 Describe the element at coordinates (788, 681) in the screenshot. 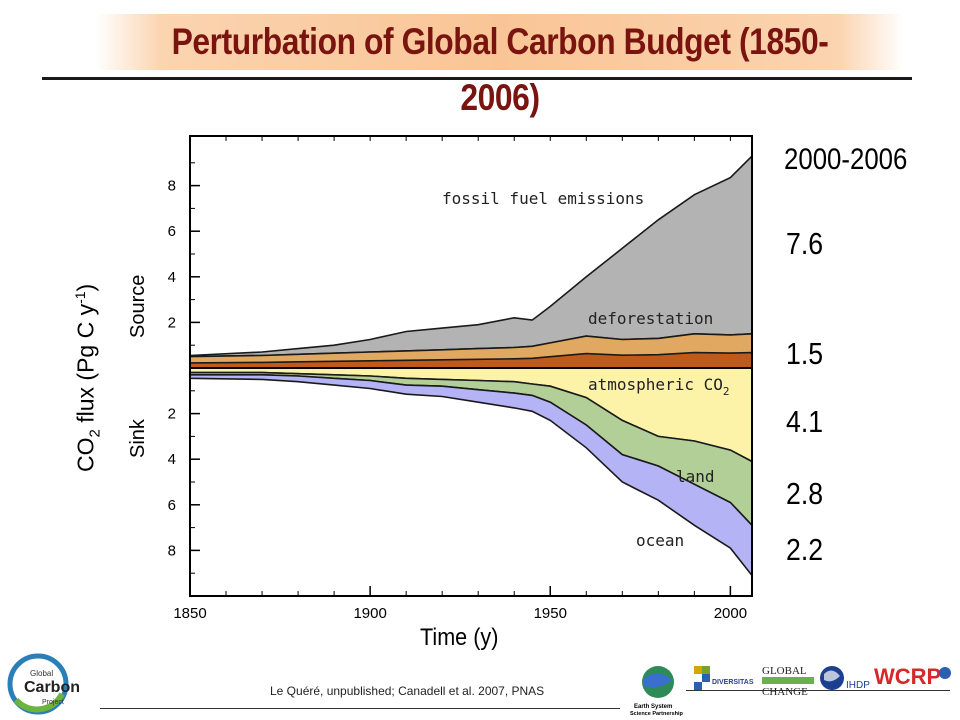

I see `igbp-global-change-logo: GLOBAL CHANGE` at that location.